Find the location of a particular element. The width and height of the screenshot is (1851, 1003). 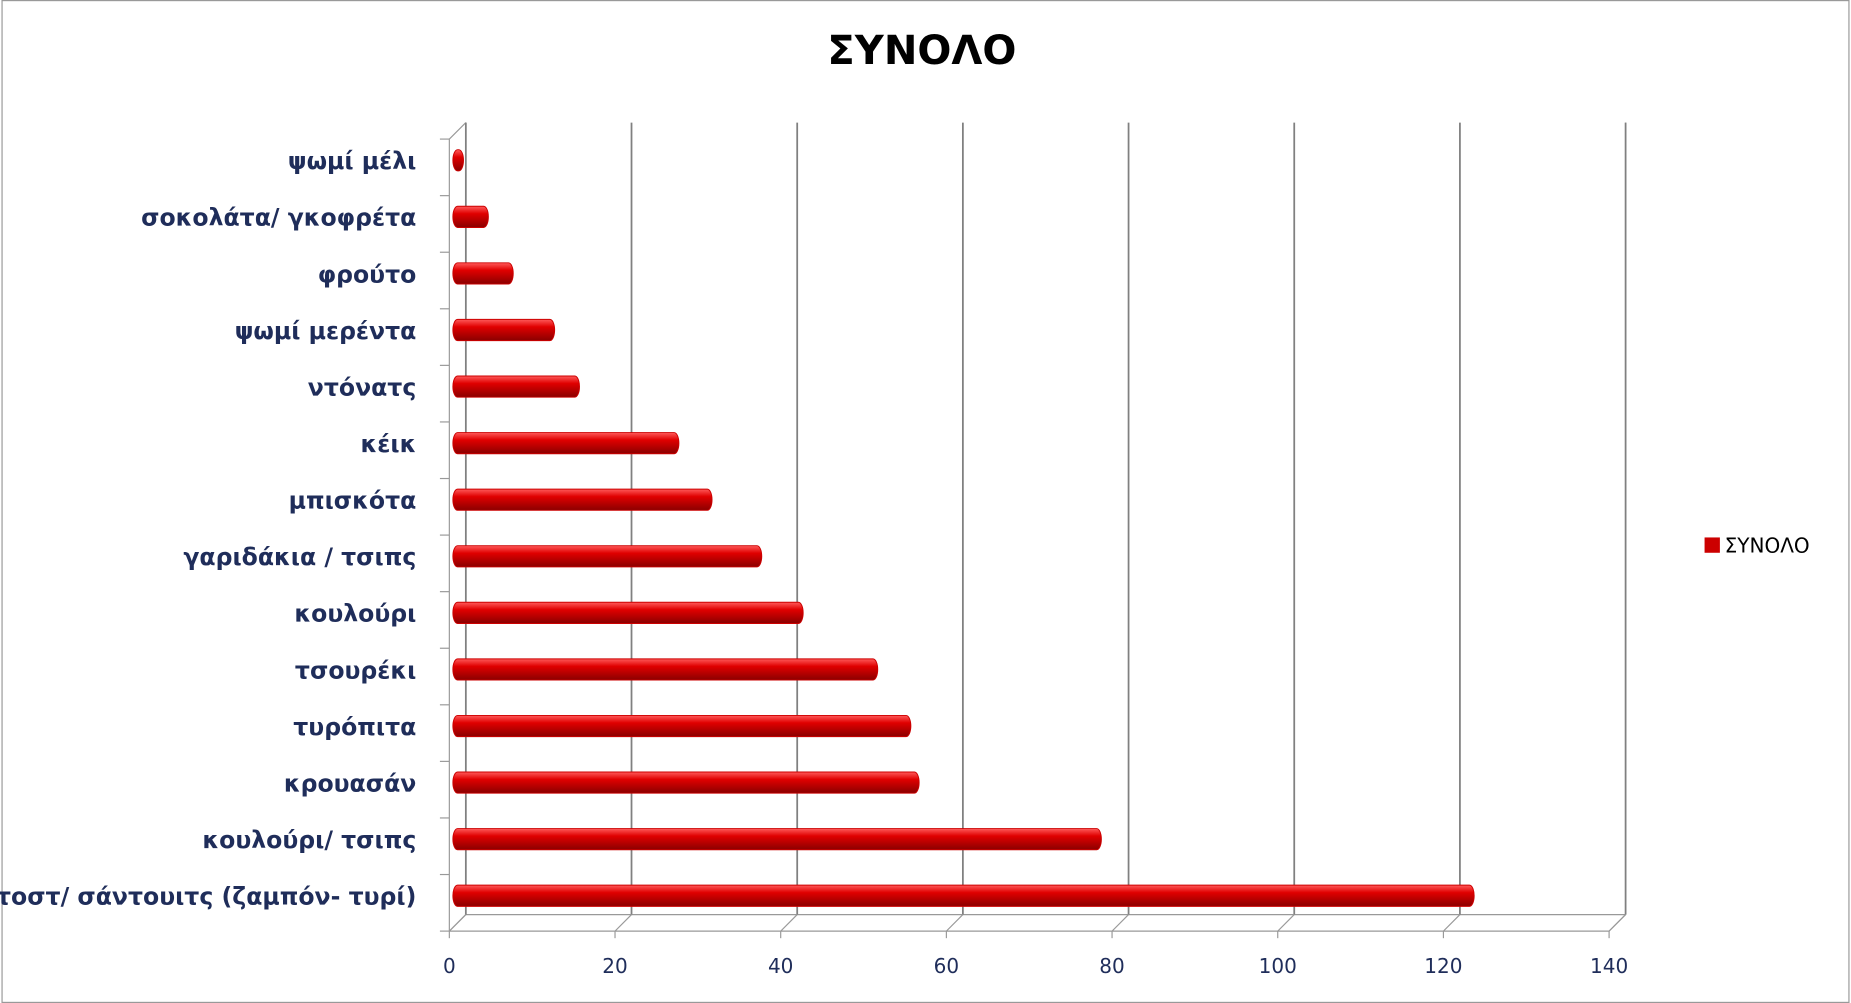

category-label: γαριδάκια / τσιπς is located at coordinates (299, 557).